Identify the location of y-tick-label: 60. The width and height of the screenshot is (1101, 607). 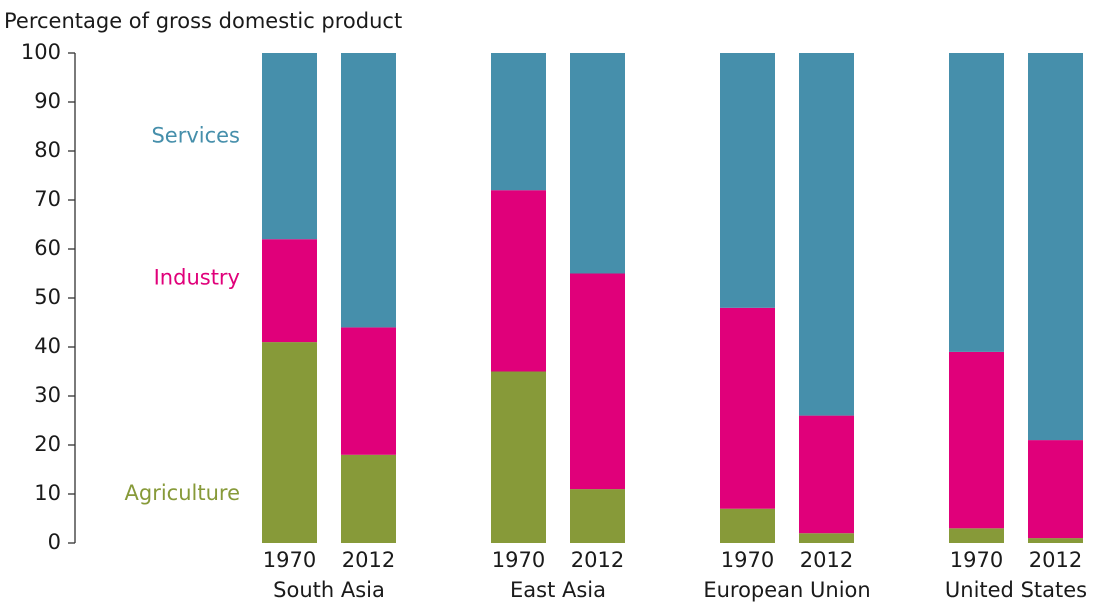
(47, 248).